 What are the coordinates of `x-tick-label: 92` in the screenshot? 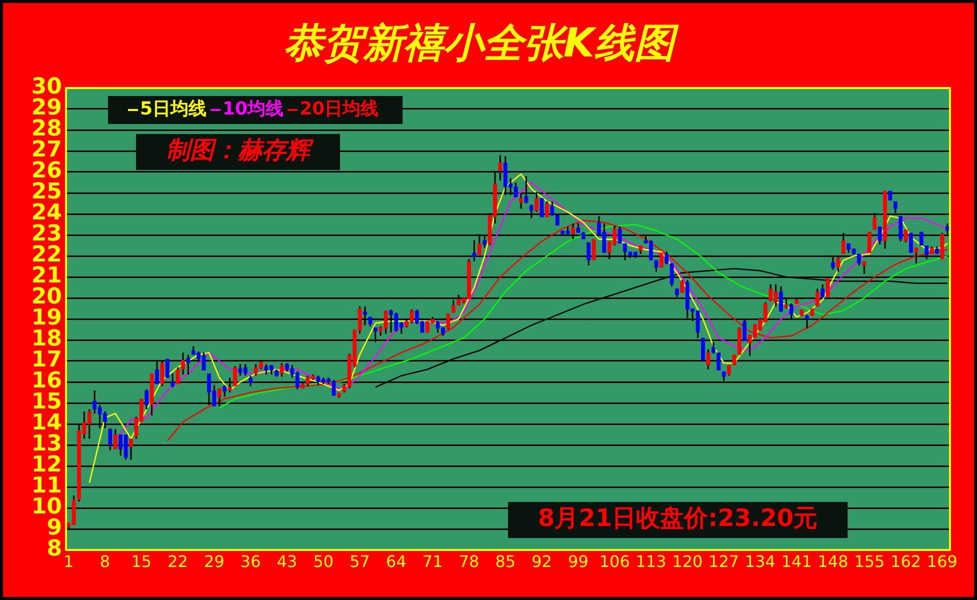 It's located at (542, 561).